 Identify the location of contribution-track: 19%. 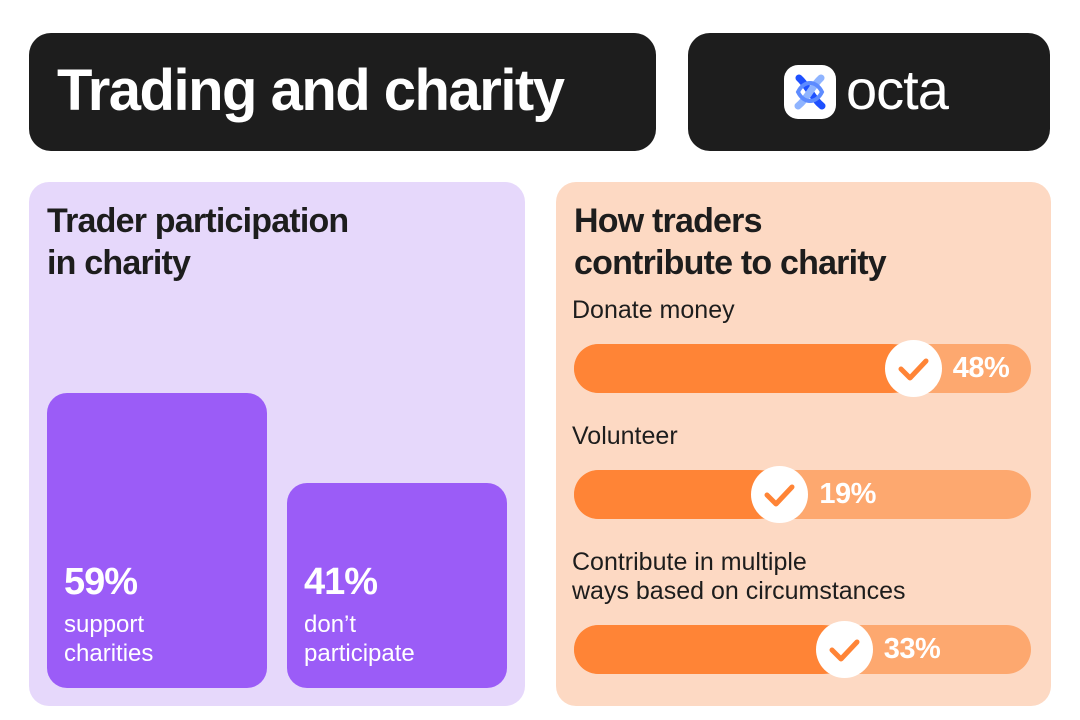
(802, 494).